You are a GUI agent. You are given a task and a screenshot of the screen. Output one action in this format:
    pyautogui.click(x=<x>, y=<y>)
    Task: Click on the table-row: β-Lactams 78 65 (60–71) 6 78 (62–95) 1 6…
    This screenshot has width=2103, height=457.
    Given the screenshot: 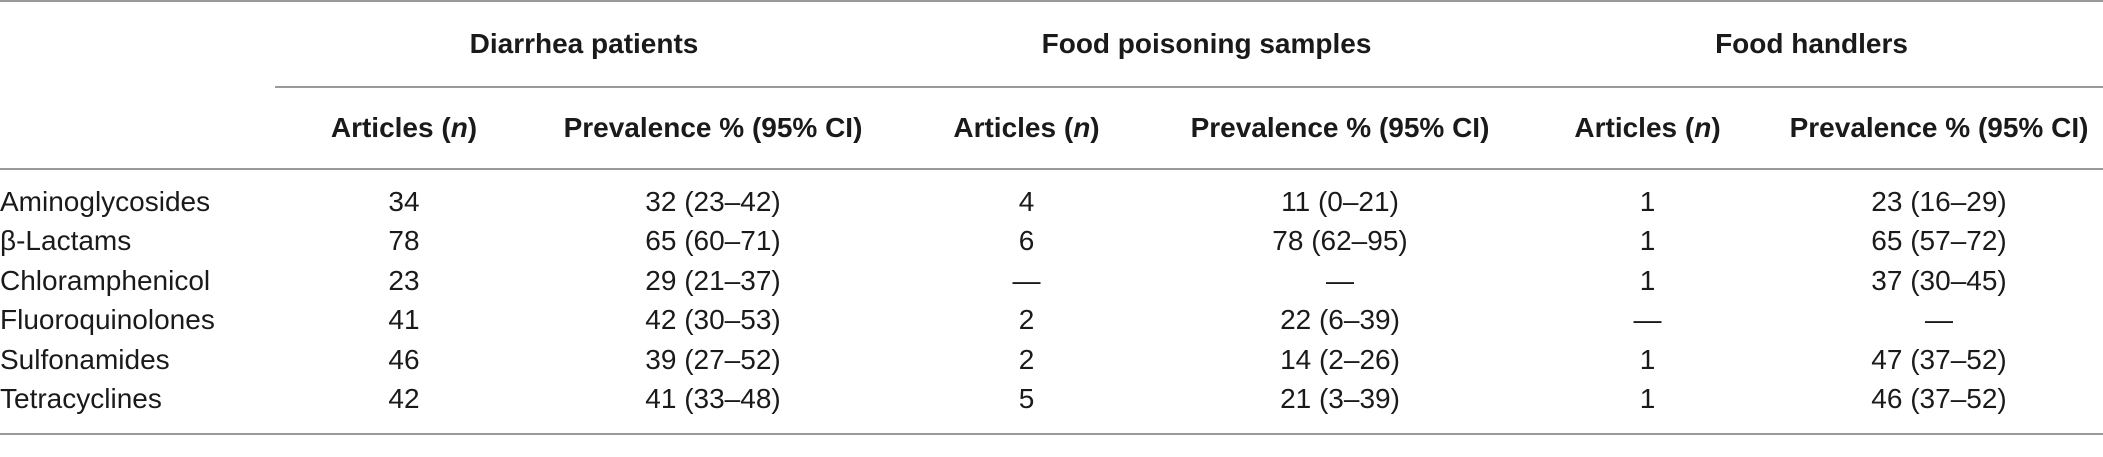 What is the action you would take?
    pyautogui.click(x=1051, y=242)
    